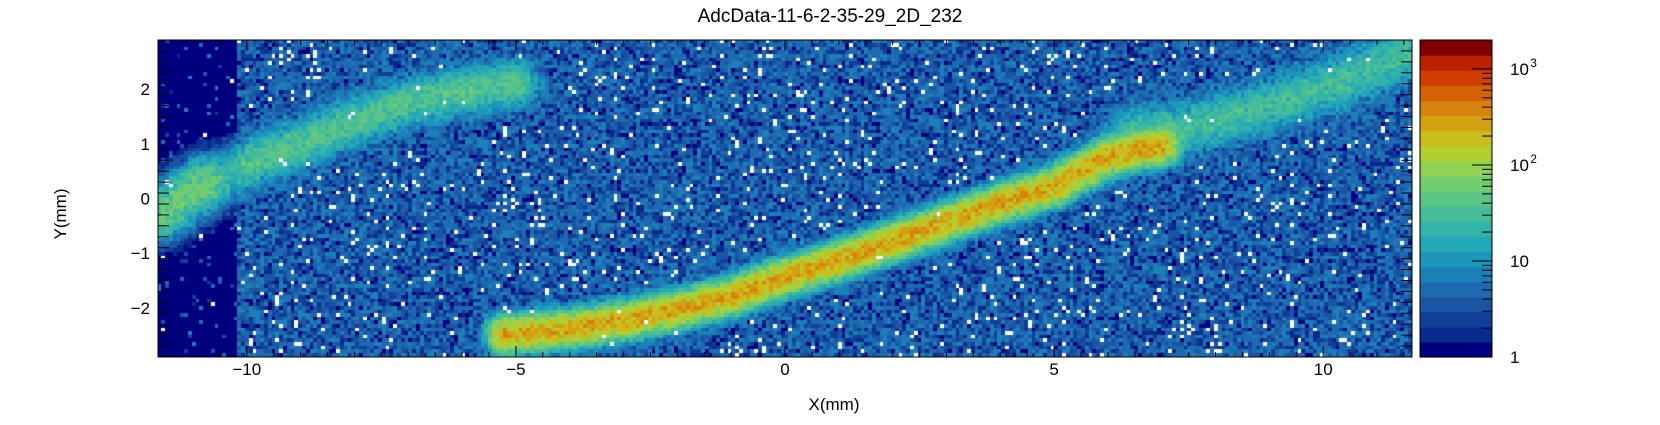 Image resolution: width=1660 pixels, height=425 pixels. What do you see at coordinates (145, 89) in the screenshot?
I see `y-tick-label: 2` at bounding box center [145, 89].